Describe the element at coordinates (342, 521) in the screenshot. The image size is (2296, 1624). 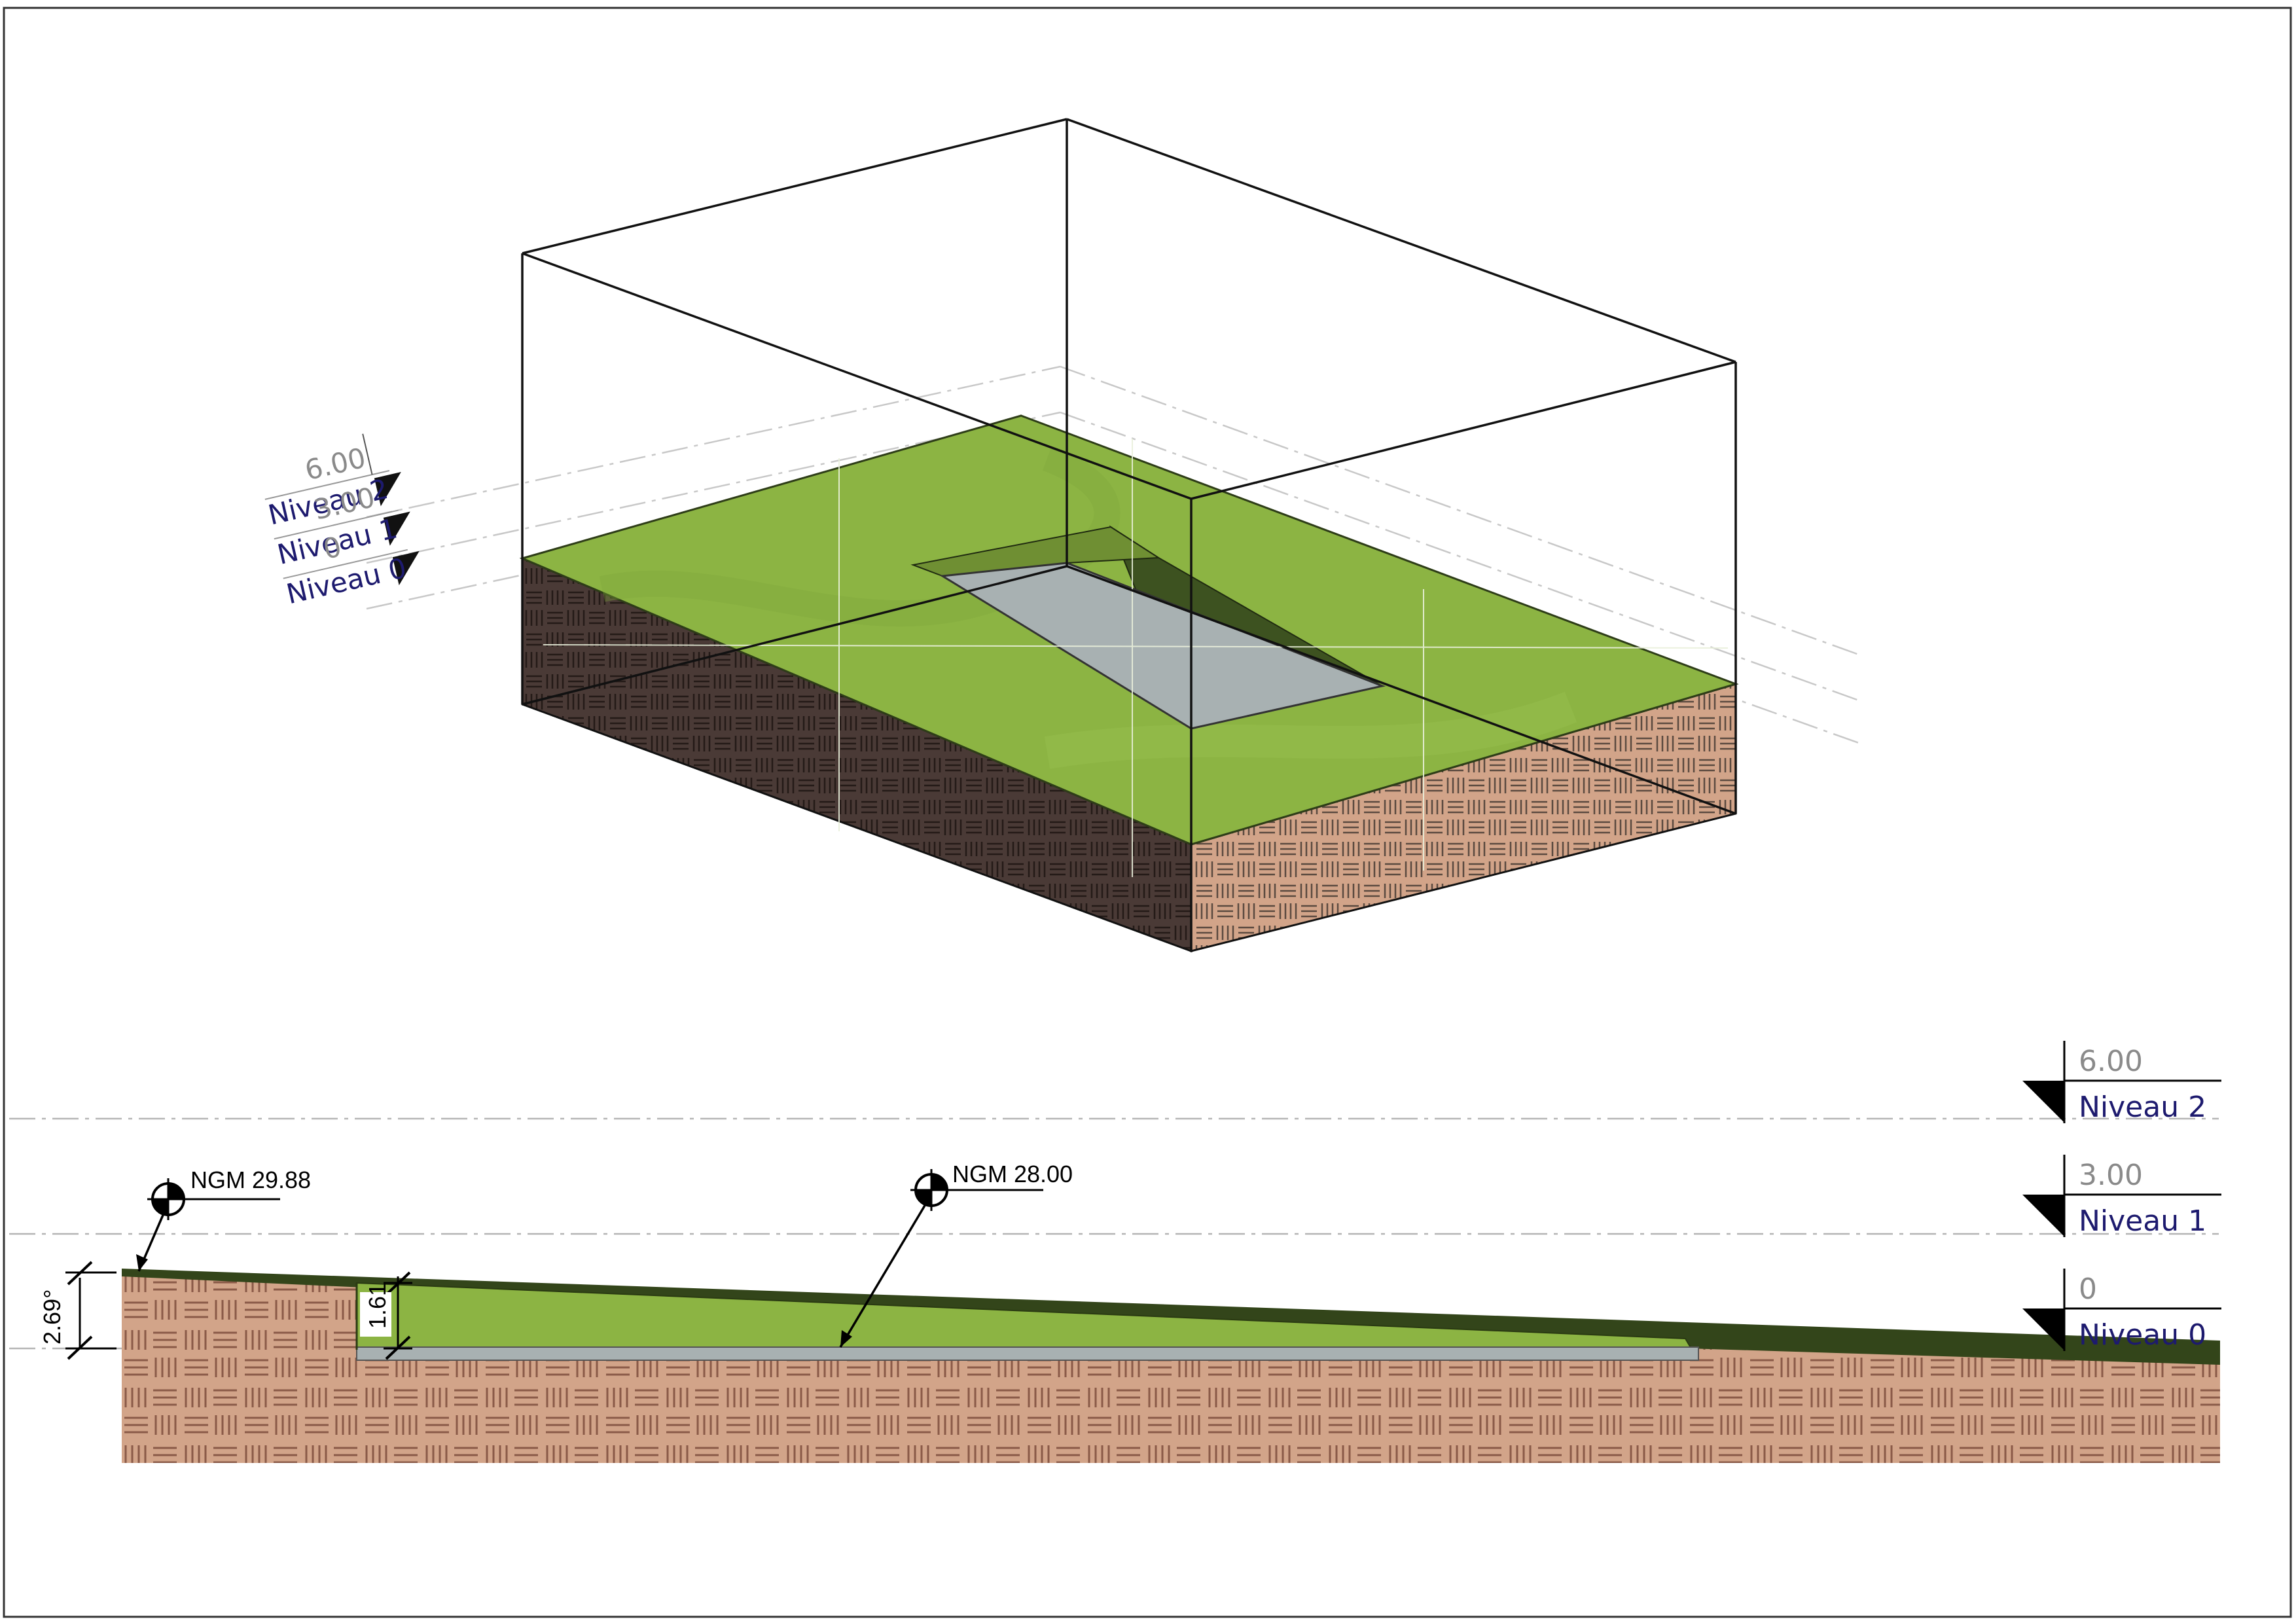
I see `iso-level-heads: 6.00 Niveau 2 3.00 Niveau 1 0 Niveau 0` at that location.